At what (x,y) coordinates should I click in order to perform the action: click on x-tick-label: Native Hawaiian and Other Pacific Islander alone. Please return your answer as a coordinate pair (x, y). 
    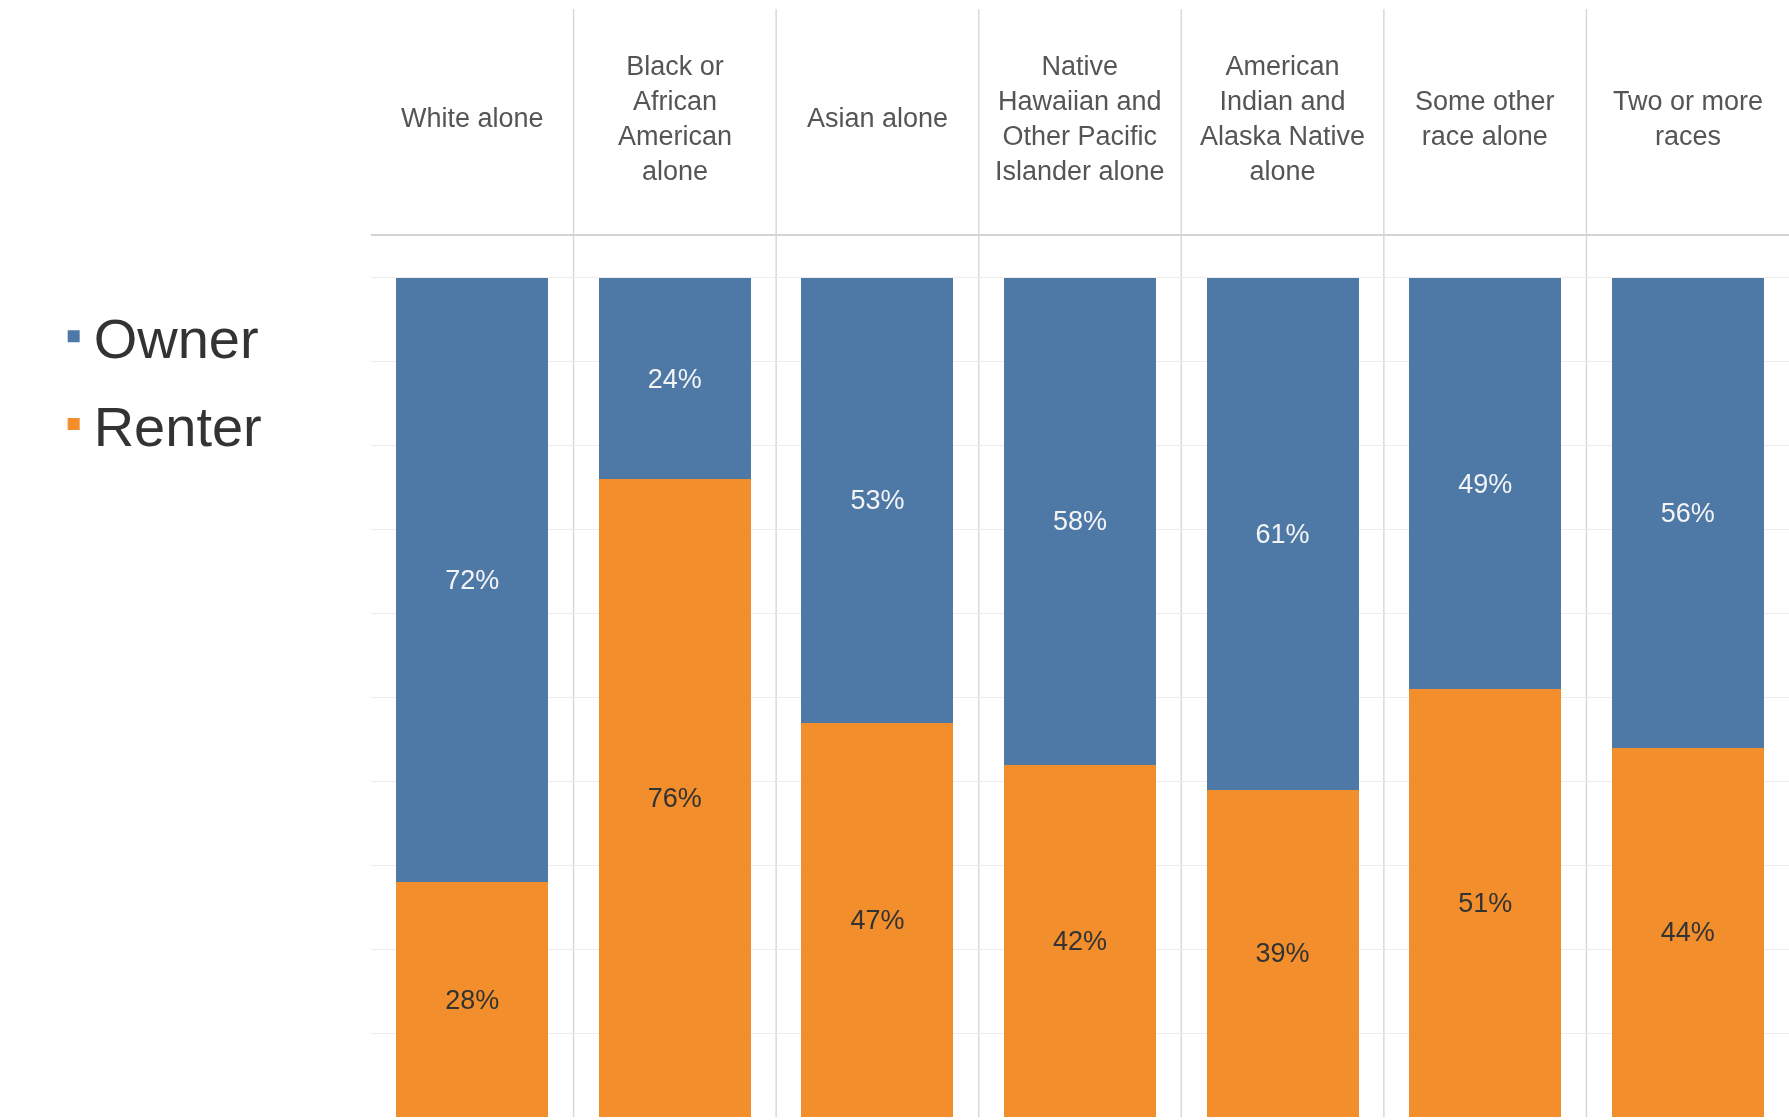
    Looking at the image, I should click on (1080, 119).